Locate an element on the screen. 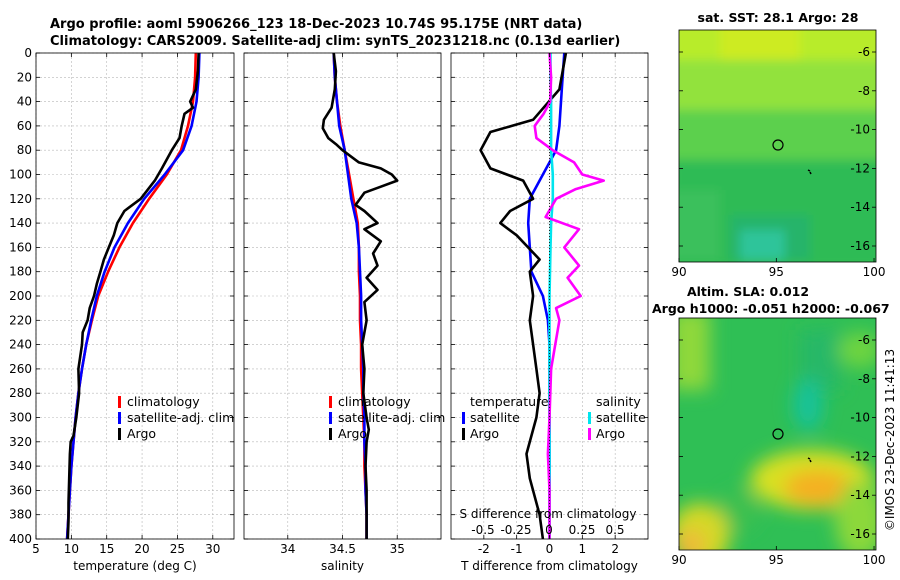  y-tick-label: 220 is located at coordinates (20, 320).